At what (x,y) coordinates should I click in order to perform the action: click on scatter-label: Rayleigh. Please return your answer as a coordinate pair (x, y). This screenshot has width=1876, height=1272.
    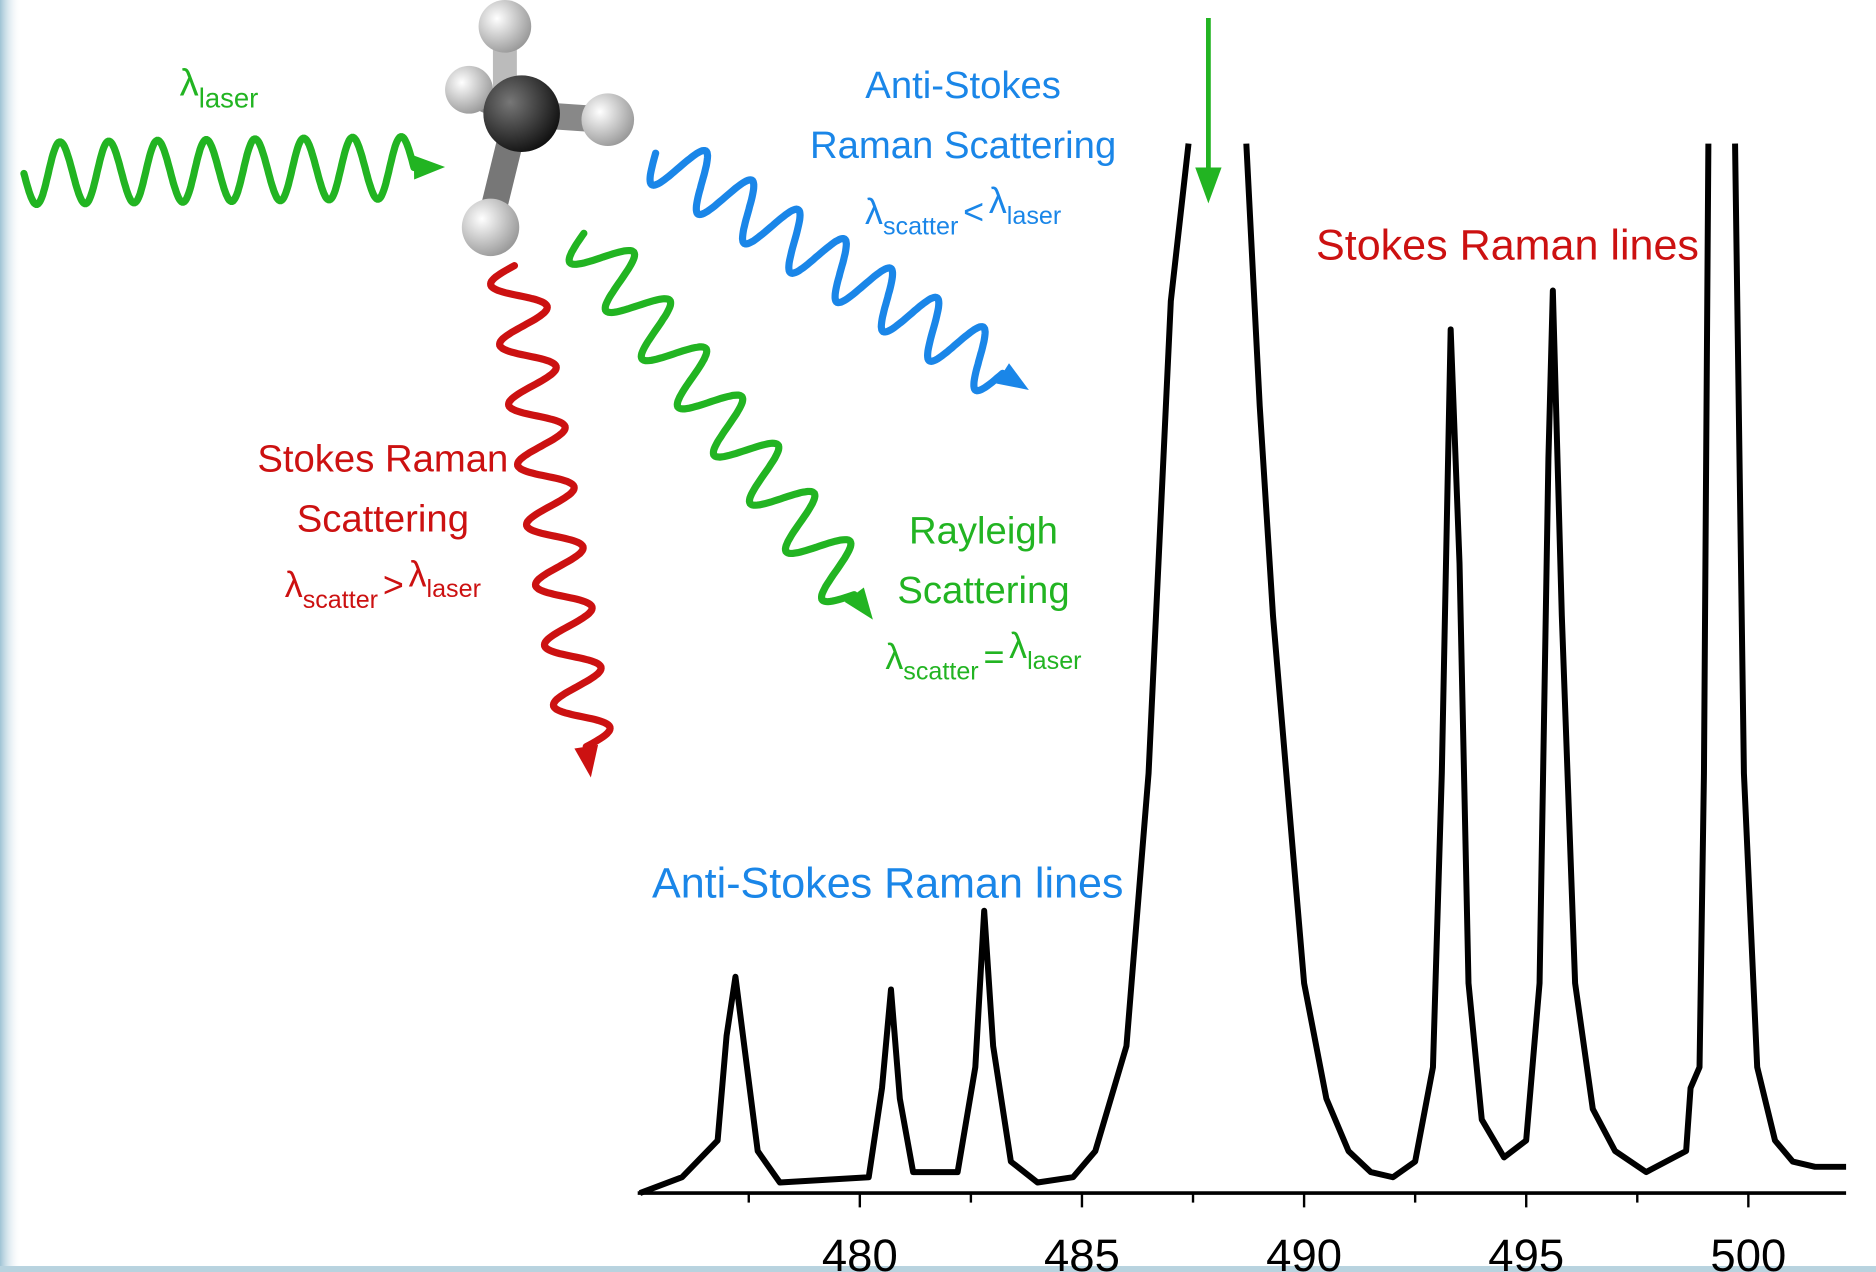
    Looking at the image, I should click on (983, 530).